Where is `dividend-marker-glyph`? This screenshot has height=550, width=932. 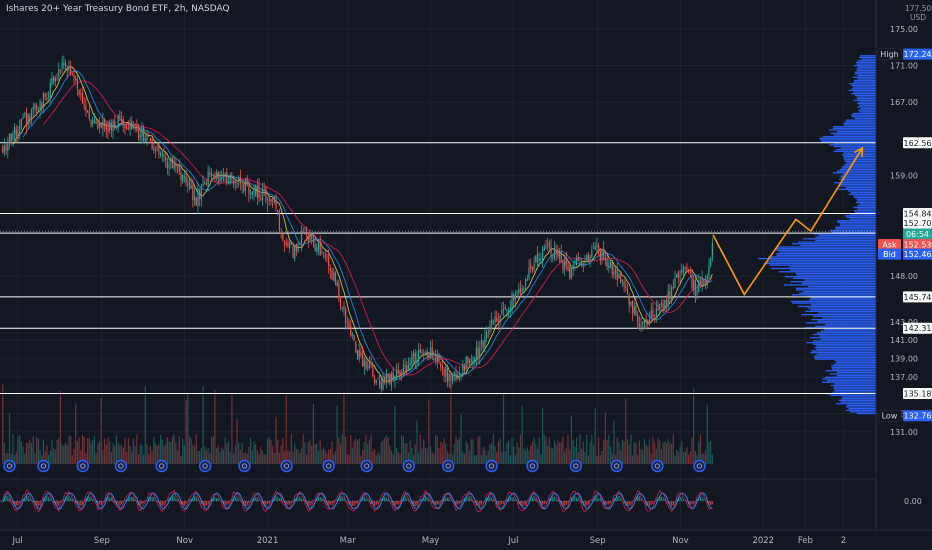 dividend-marker-glyph is located at coordinates (699, 466).